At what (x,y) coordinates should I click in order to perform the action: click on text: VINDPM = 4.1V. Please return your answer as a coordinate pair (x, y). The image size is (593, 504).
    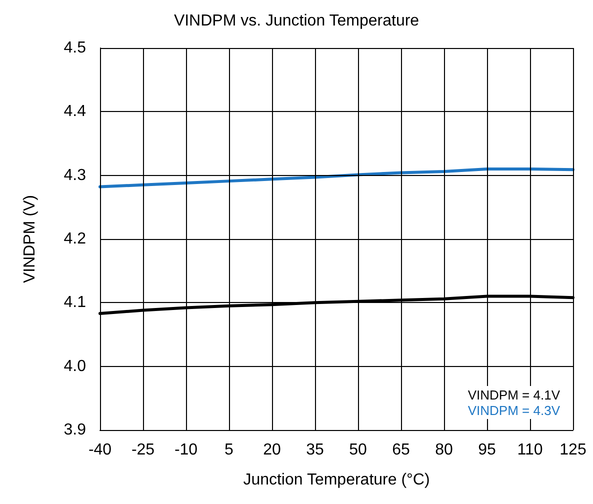
    Looking at the image, I should click on (514, 395).